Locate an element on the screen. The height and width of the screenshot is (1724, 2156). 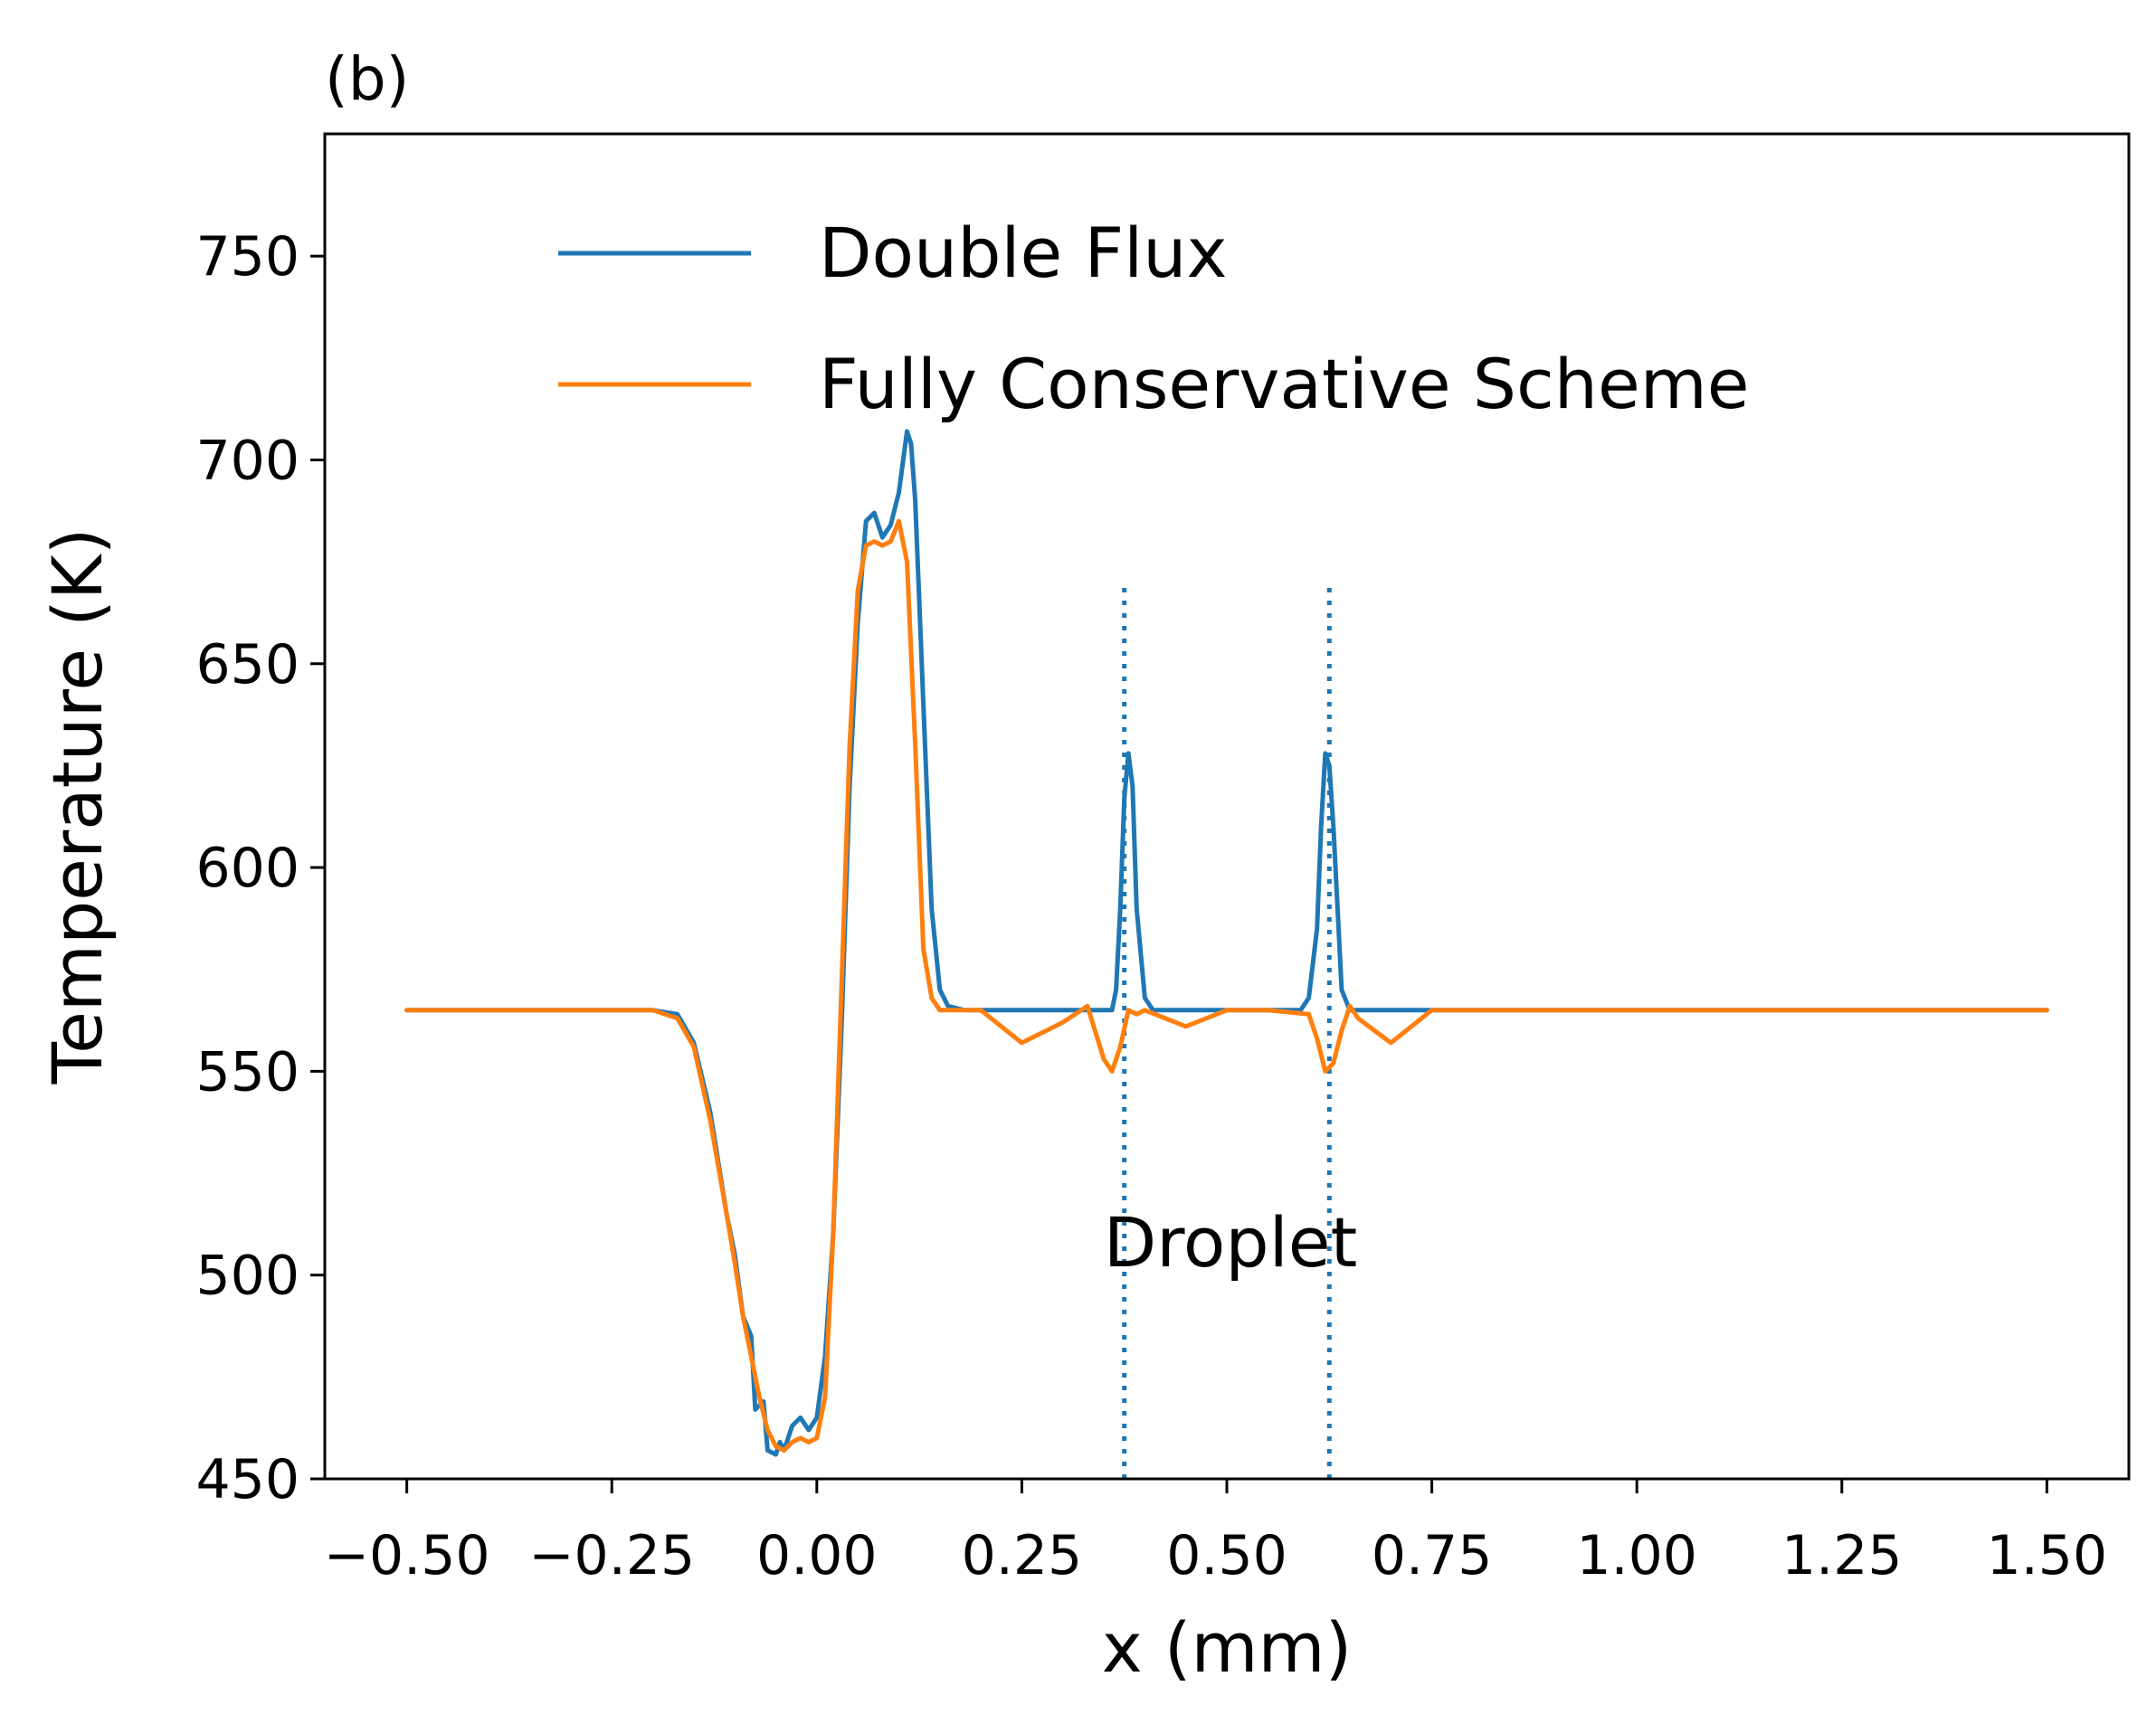
chart-title: (b) is located at coordinates (367, 79).